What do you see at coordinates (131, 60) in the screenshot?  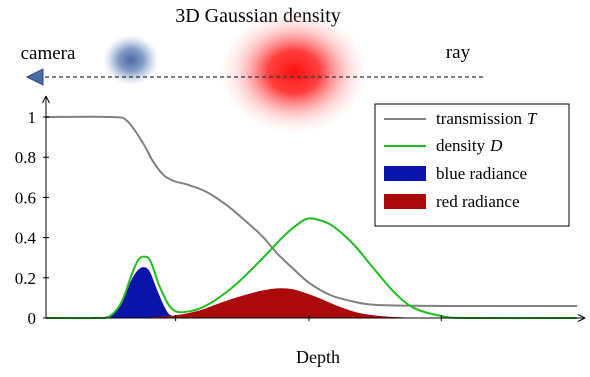 I see `blue-gaussian-blob` at bounding box center [131, 60].